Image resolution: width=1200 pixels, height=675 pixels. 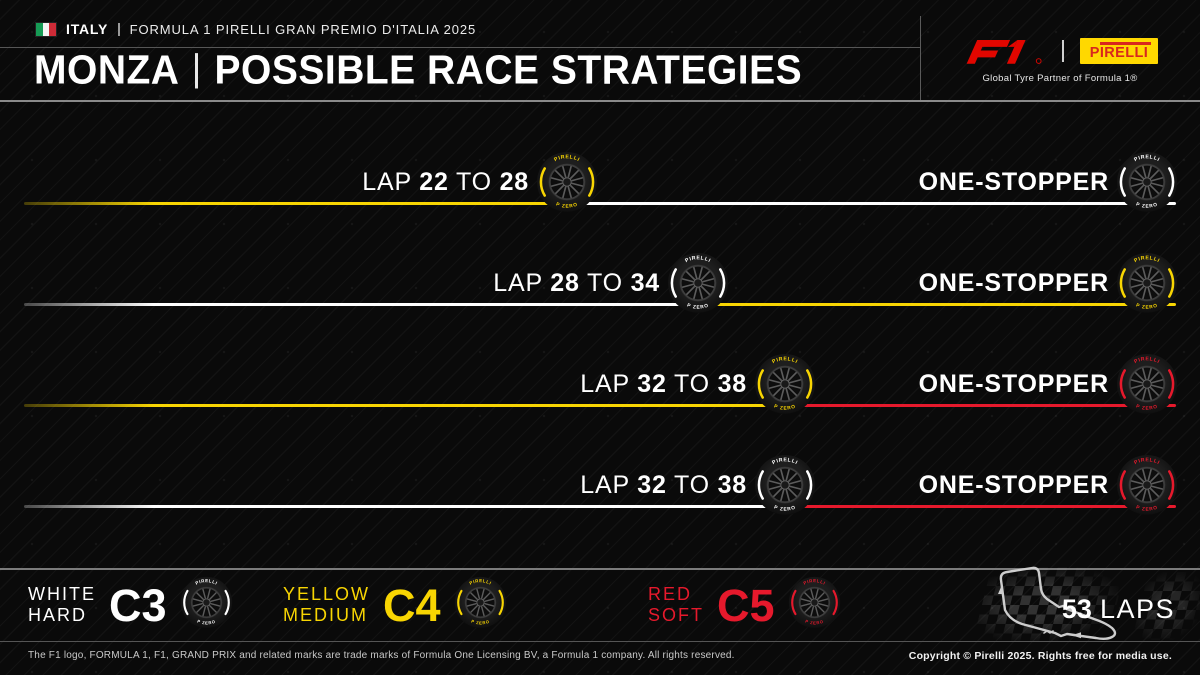 What do you see at coordinates (576, 283) in the screenshot?
I see `pit-window-label: LAP 28 TO 34` at bounding box center [576, 283].